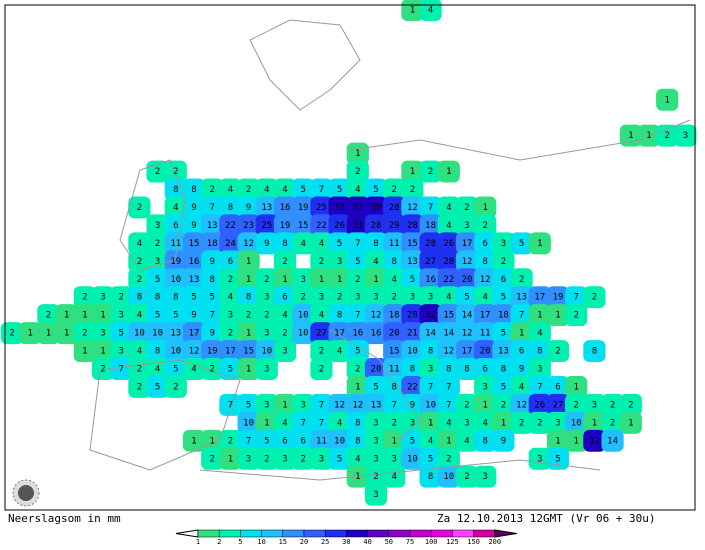  I want to click on precip-value: 20, so click(485, 352).